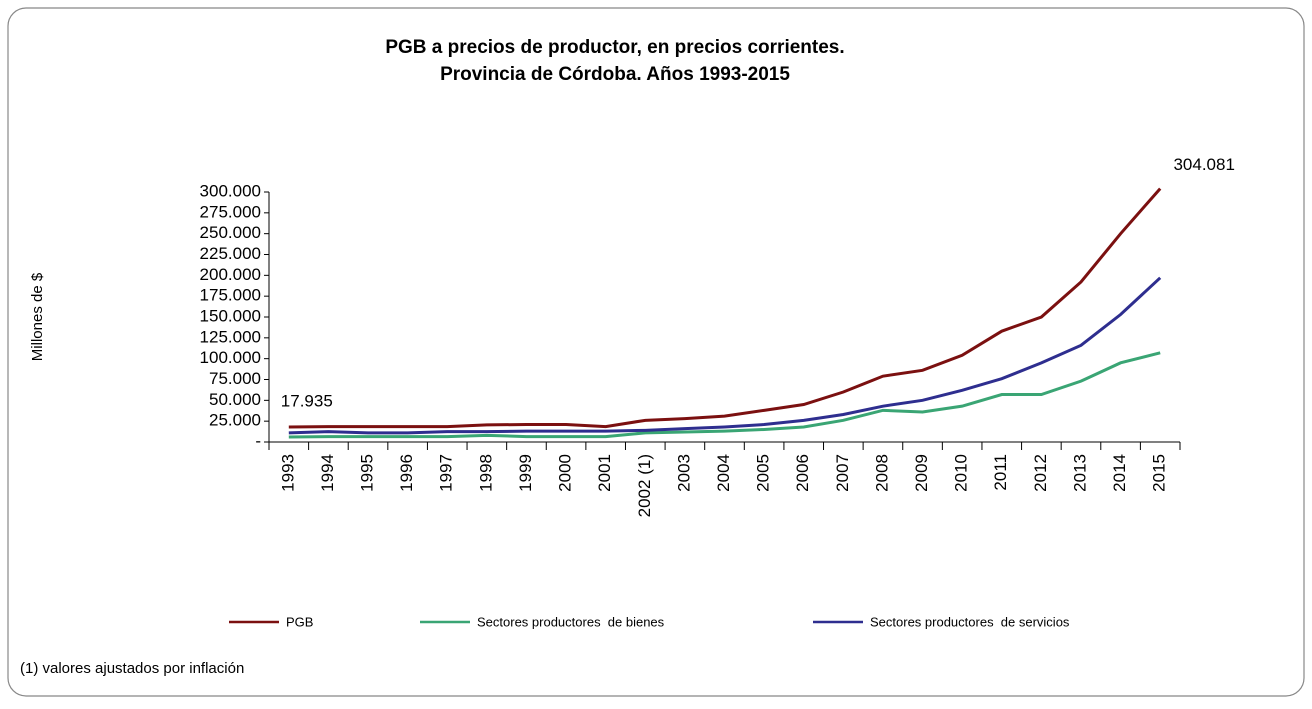 The image size is (1312, 709). What do you see at coordinates (230, 274) in the screenshot?
I see `y-tick-label: 200.000` at bounding box center [230, 274].